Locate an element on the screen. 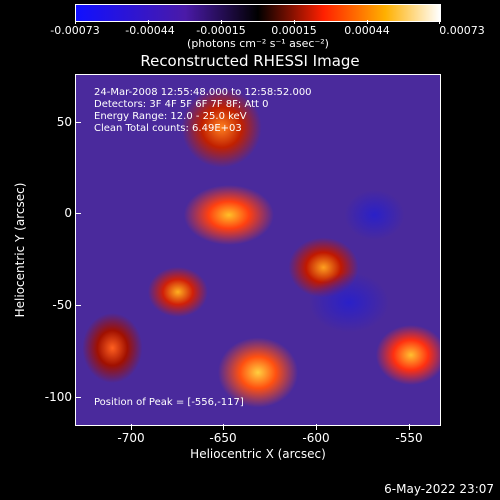 This screenshot has height=500, width=500. time-range-text: 24-Mar-2008 12:55:48.000 to 12:58:52.000 is located at coordinates (203, 92).